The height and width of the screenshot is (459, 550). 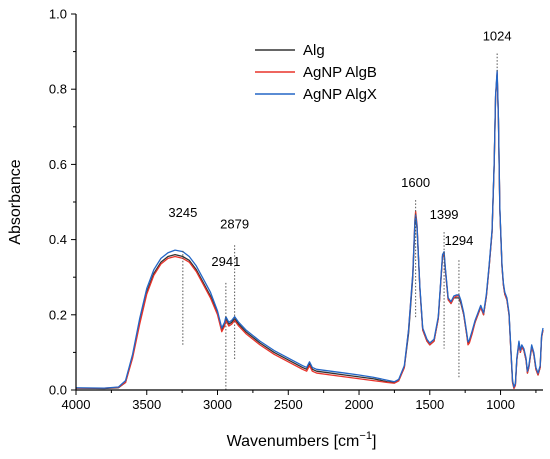 I want to click on peak-label: 3245, so click(x=182, y=212).